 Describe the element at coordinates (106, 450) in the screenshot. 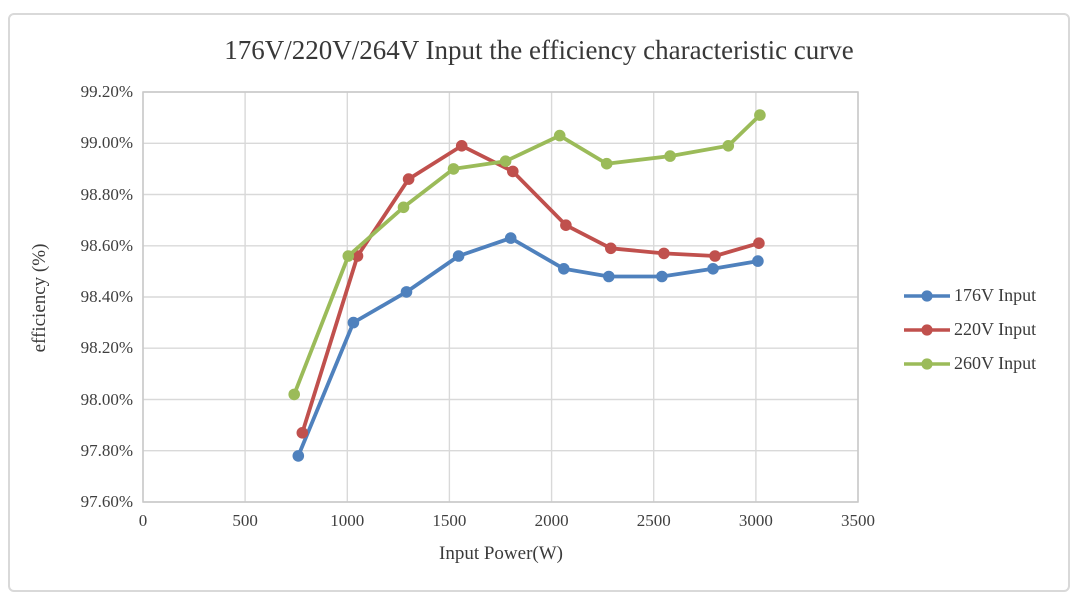

I see `y-tick-label: 97.80%` at that location.